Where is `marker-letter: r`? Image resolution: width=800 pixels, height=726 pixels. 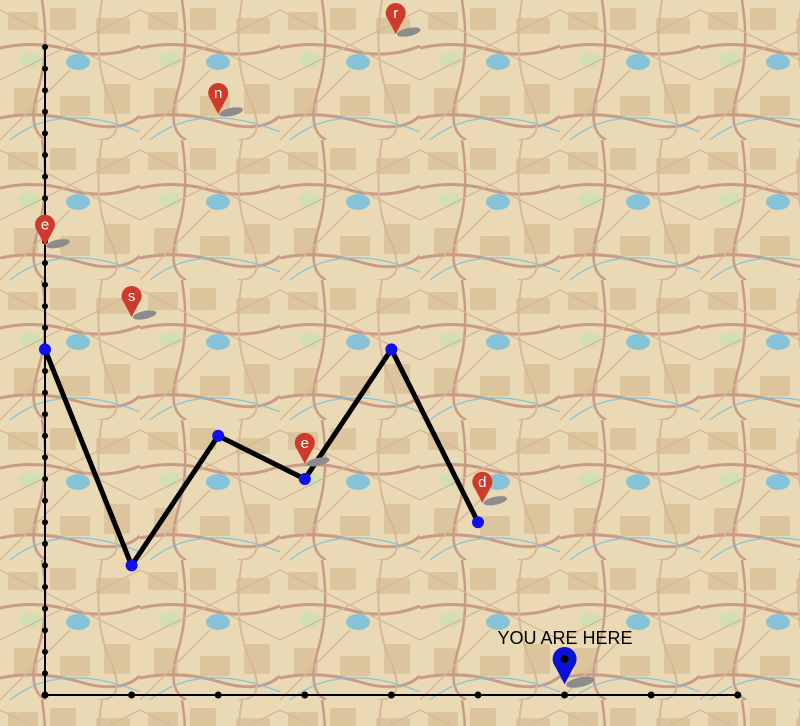
marker-letter: r is located at coordinates (395, 13).